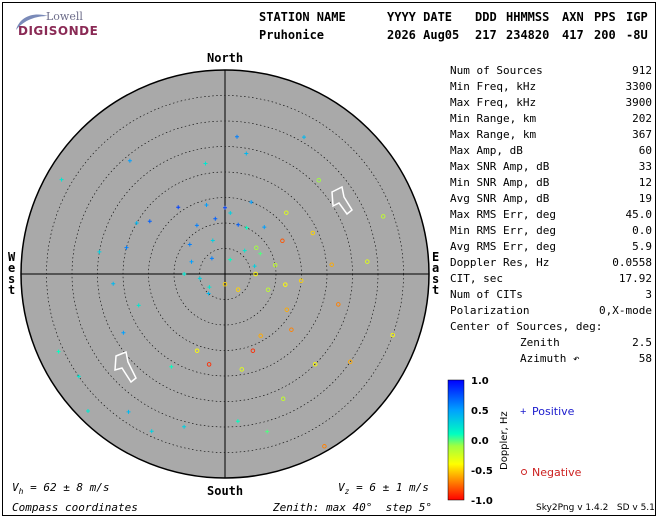 This screenshot has width=660, height=520. What do you see at coordinates (573, 35) in the screenshot?
I see `axn-value: 417` at bounding box center [573, 35].